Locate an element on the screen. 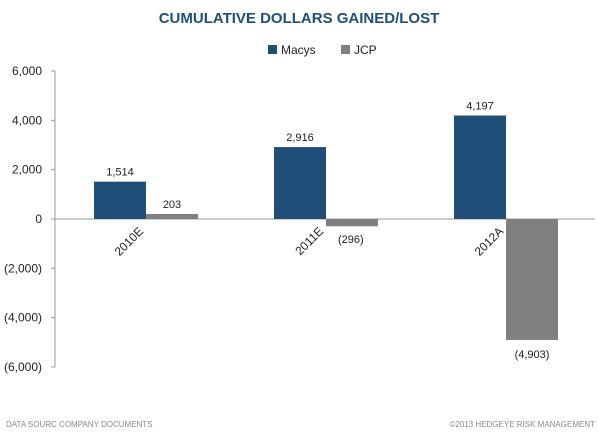 Image resolution: width=599 pixels, height=436 pixels. chart-title: CUMULATIVE DOLLARS GAINED/LOST is located at coordinates (299, 18).